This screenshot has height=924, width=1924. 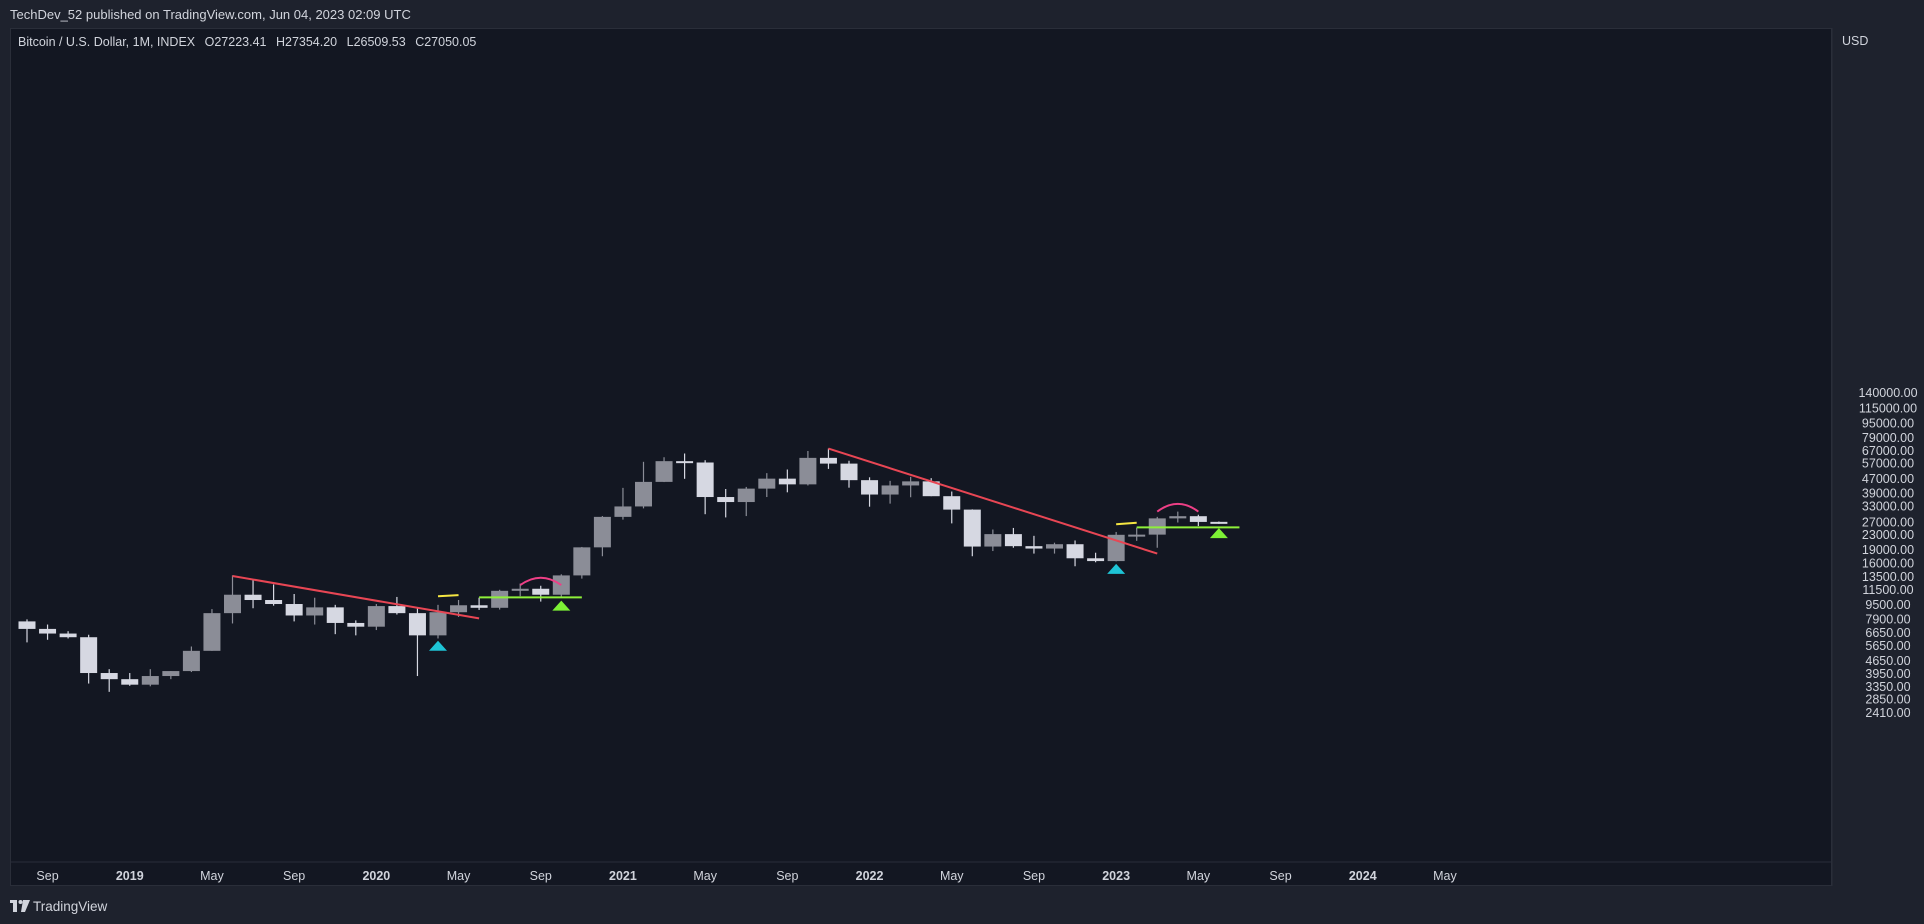 What do you see at coordinates (1888, 523) in the screenshot?
I see `price-tick-label: 27000.00` at bounding box center [1888, 523].